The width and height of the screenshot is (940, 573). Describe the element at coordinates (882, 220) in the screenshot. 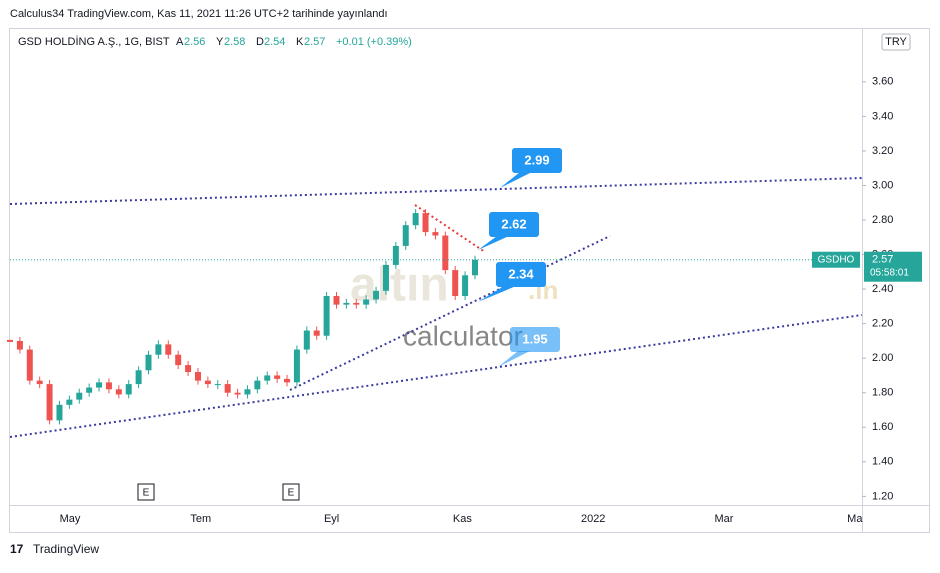

I see `y-tick-label: 2.80` at that location.